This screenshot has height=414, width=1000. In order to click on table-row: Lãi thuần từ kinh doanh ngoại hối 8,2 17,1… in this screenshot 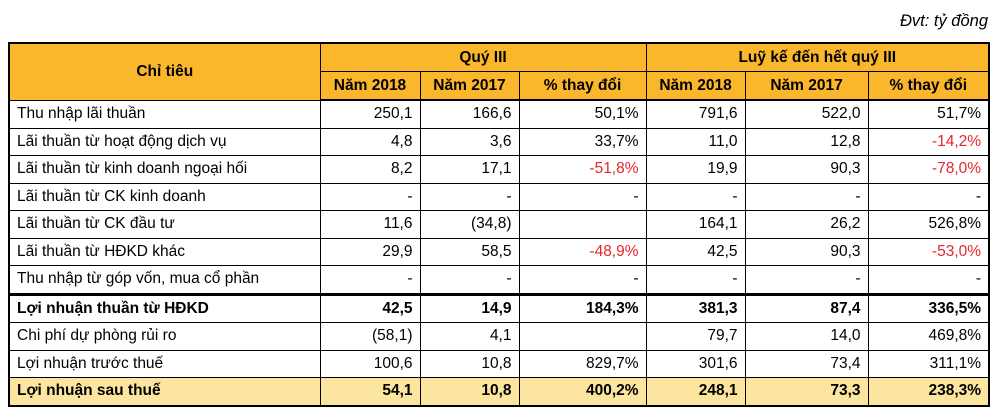, I will do `click(499, 169)`.